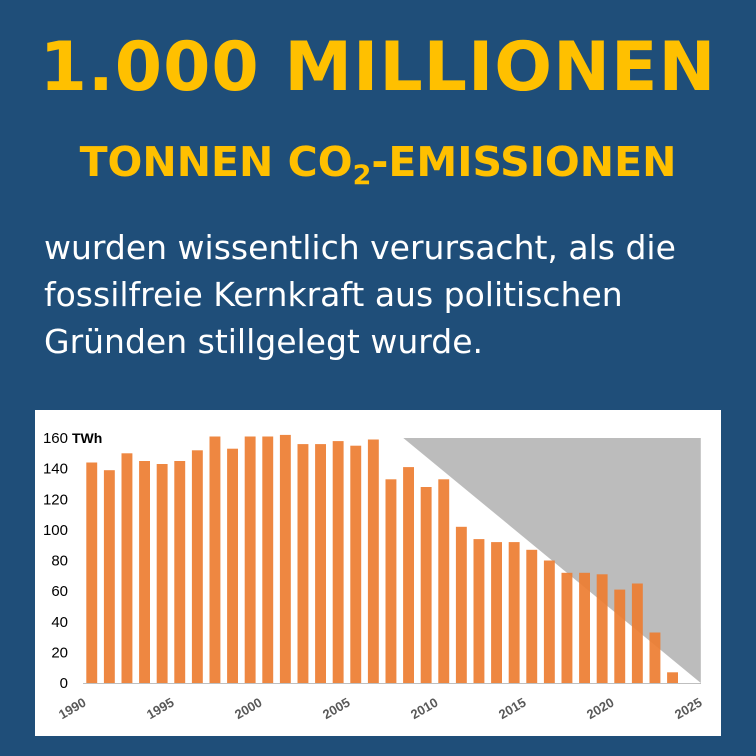 The width and height of the screenshot is (756, 756). What do you see at coordinates (55, 469) in the screenshot?
I see `y-tick-label: 140` at bounding box center [55, 469].